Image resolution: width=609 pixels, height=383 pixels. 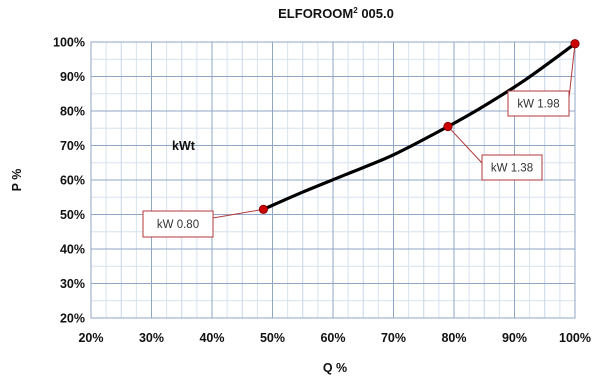 I want to click on callout-label: kW 1.38, so click(x=512, y=169).